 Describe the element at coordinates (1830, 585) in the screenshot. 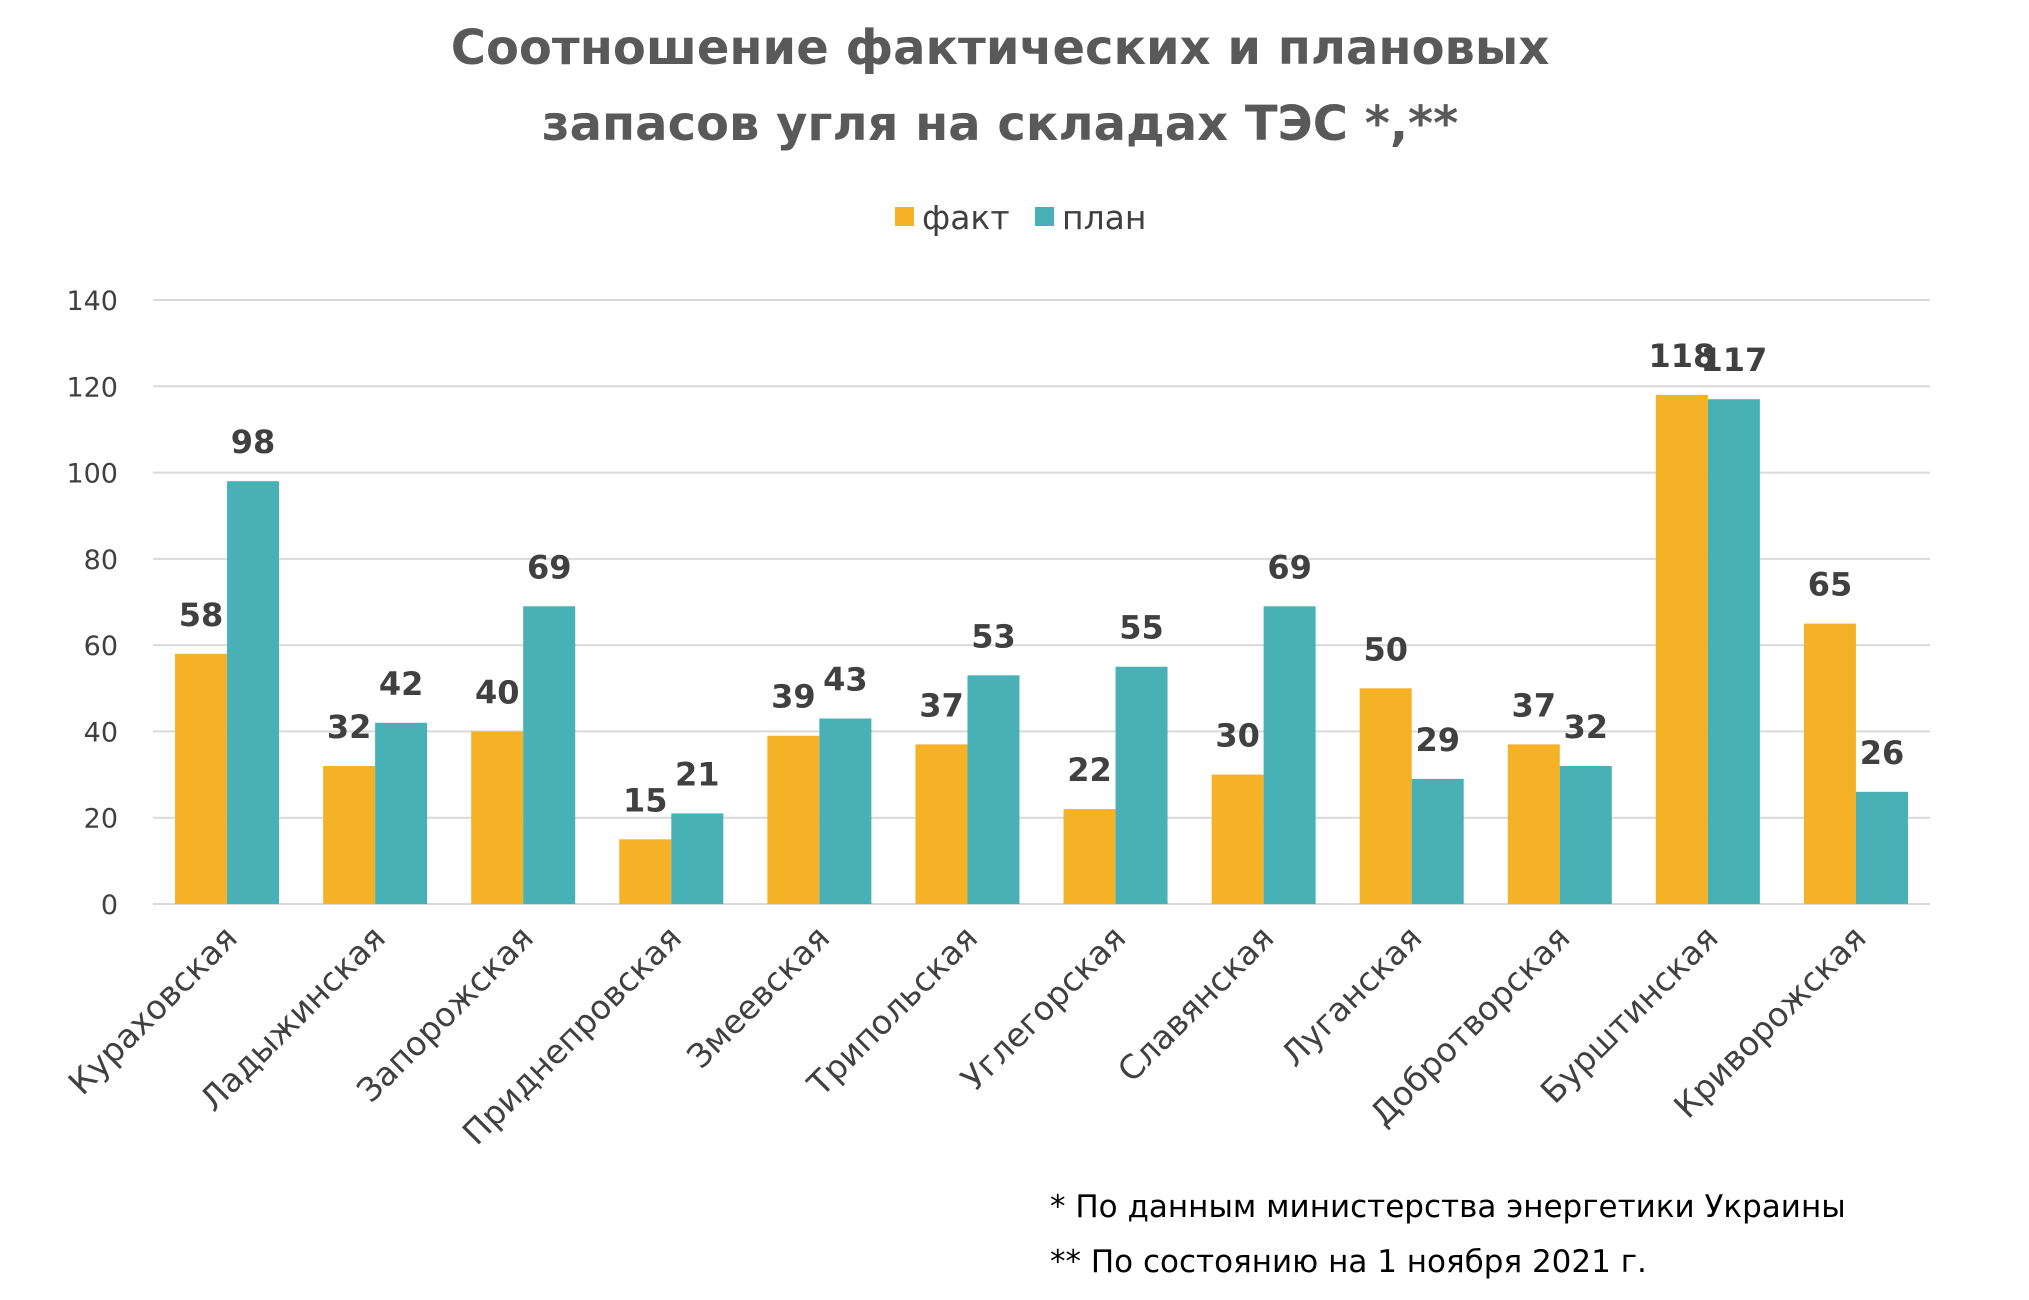

I see `data-label-fact: 65` at that location.